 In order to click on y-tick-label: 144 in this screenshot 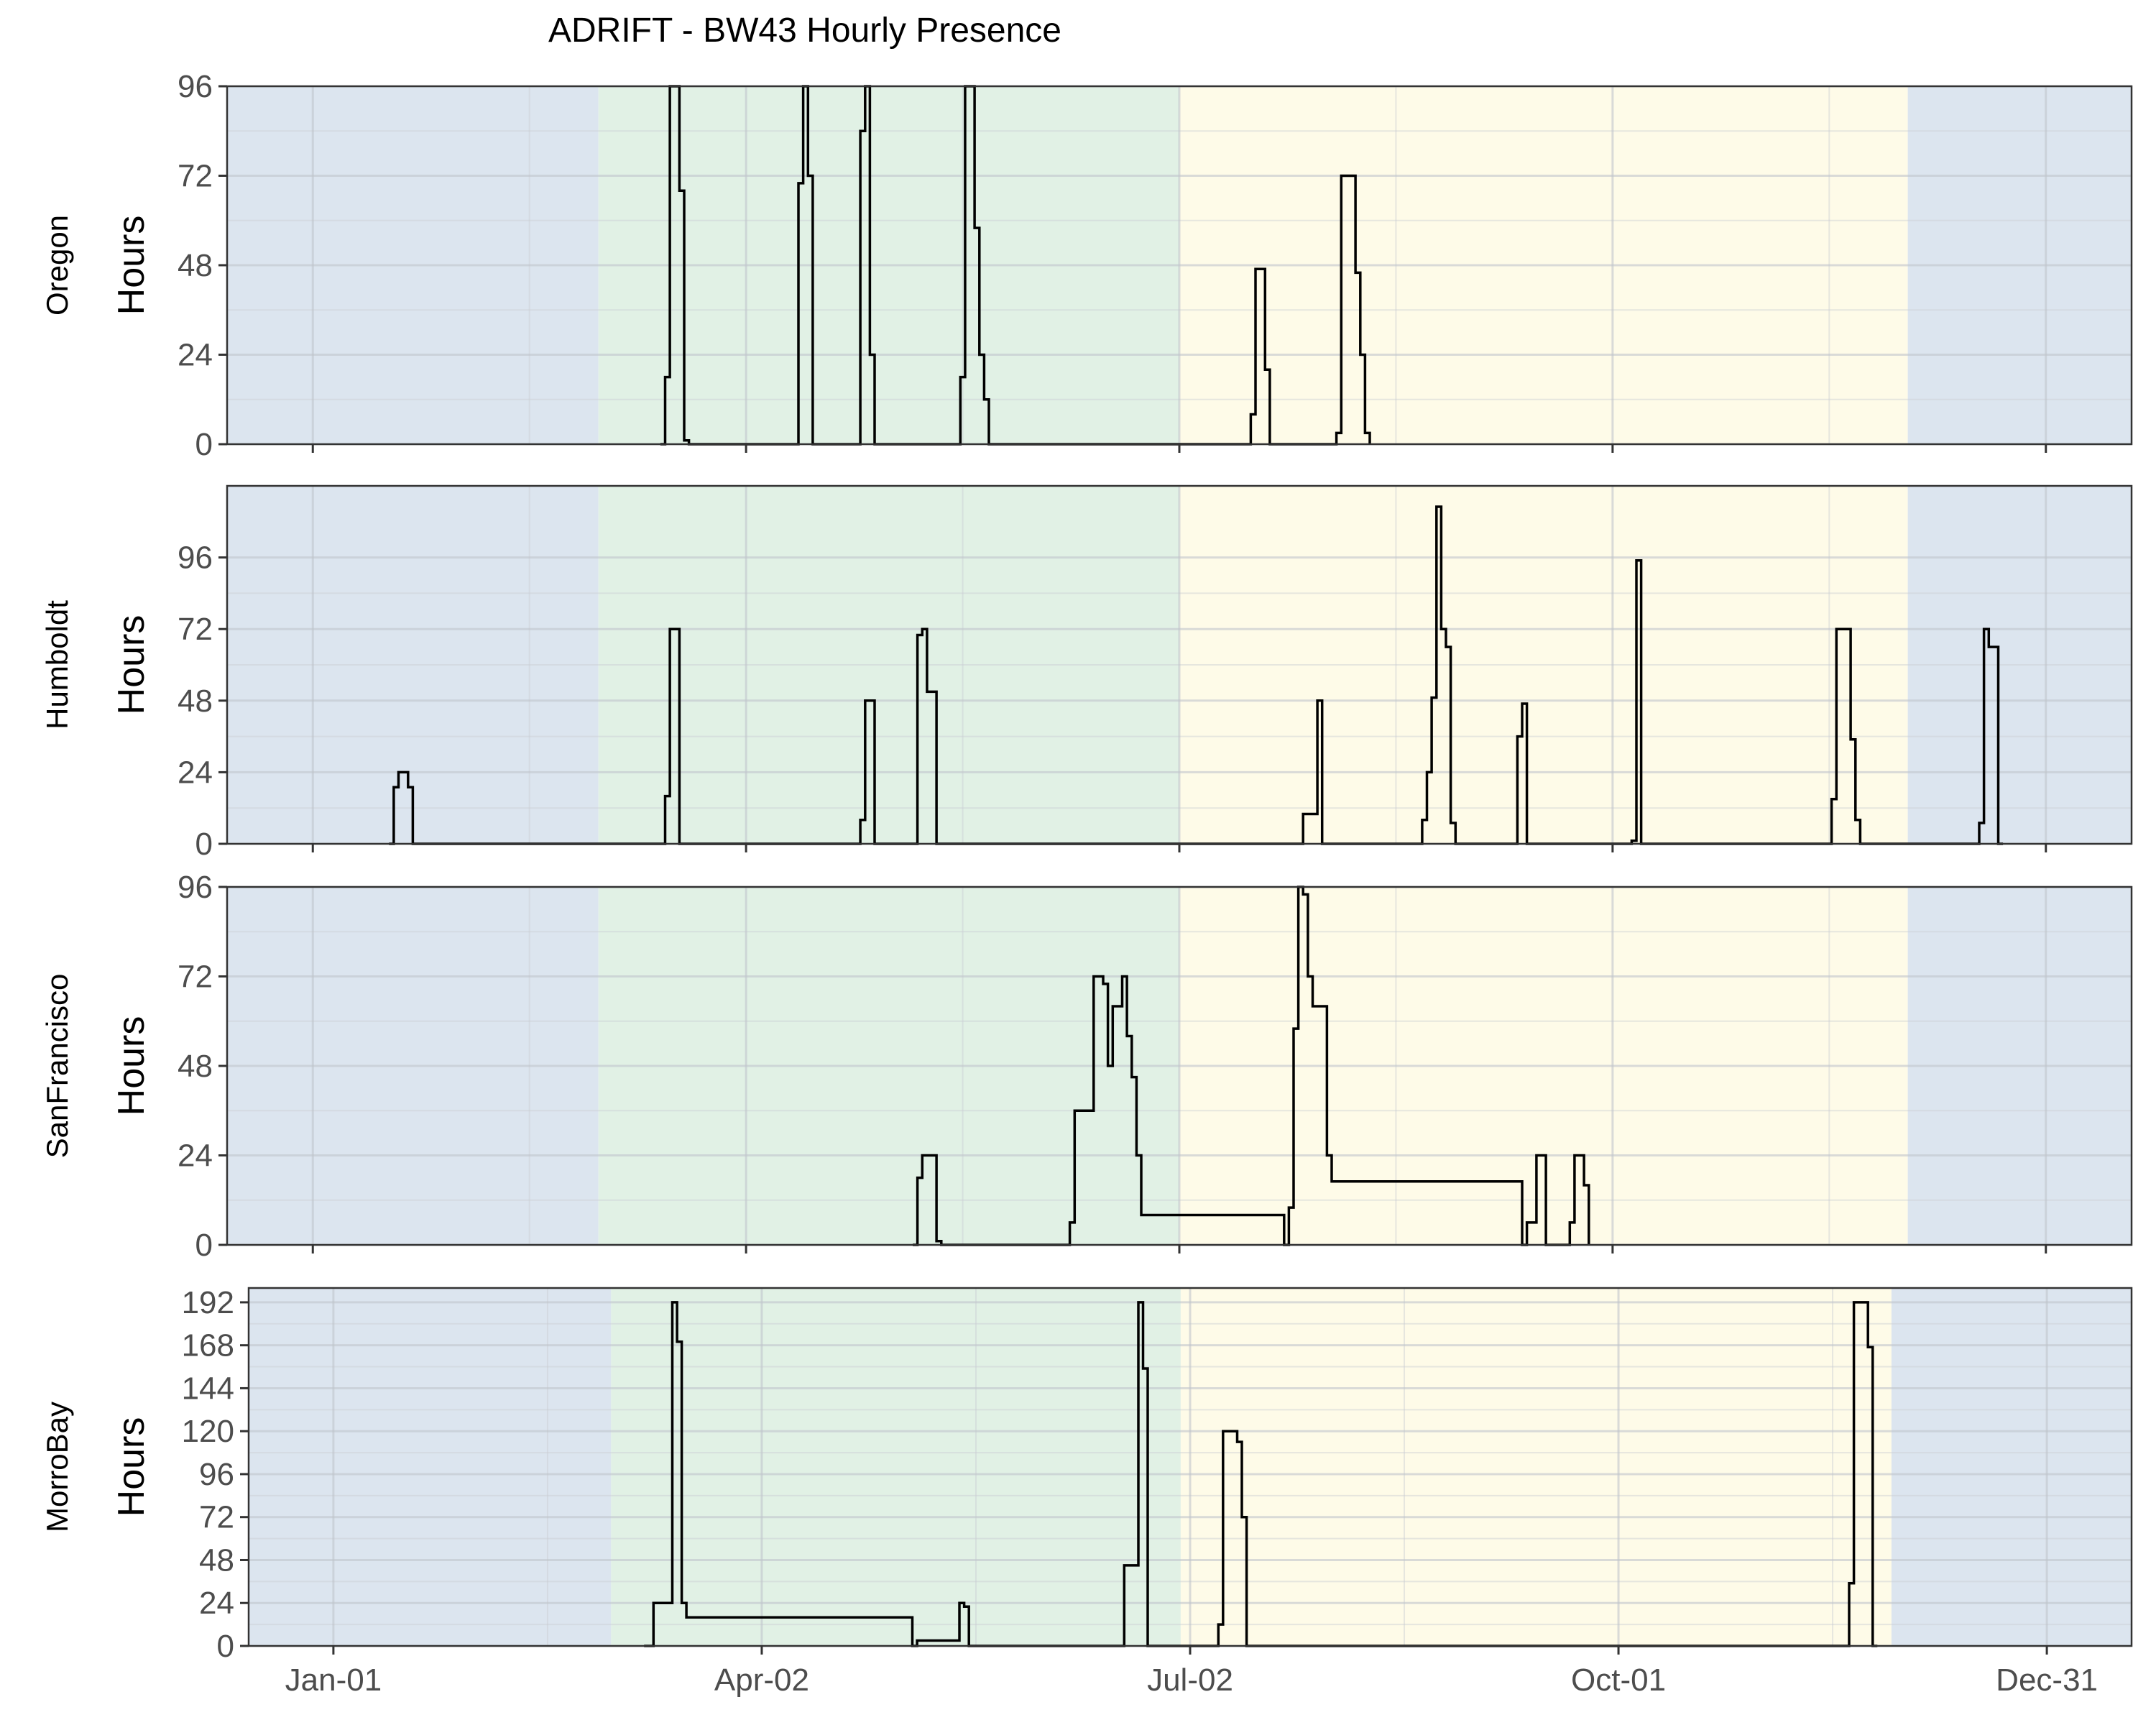, I will do `click(208, 1388)`.